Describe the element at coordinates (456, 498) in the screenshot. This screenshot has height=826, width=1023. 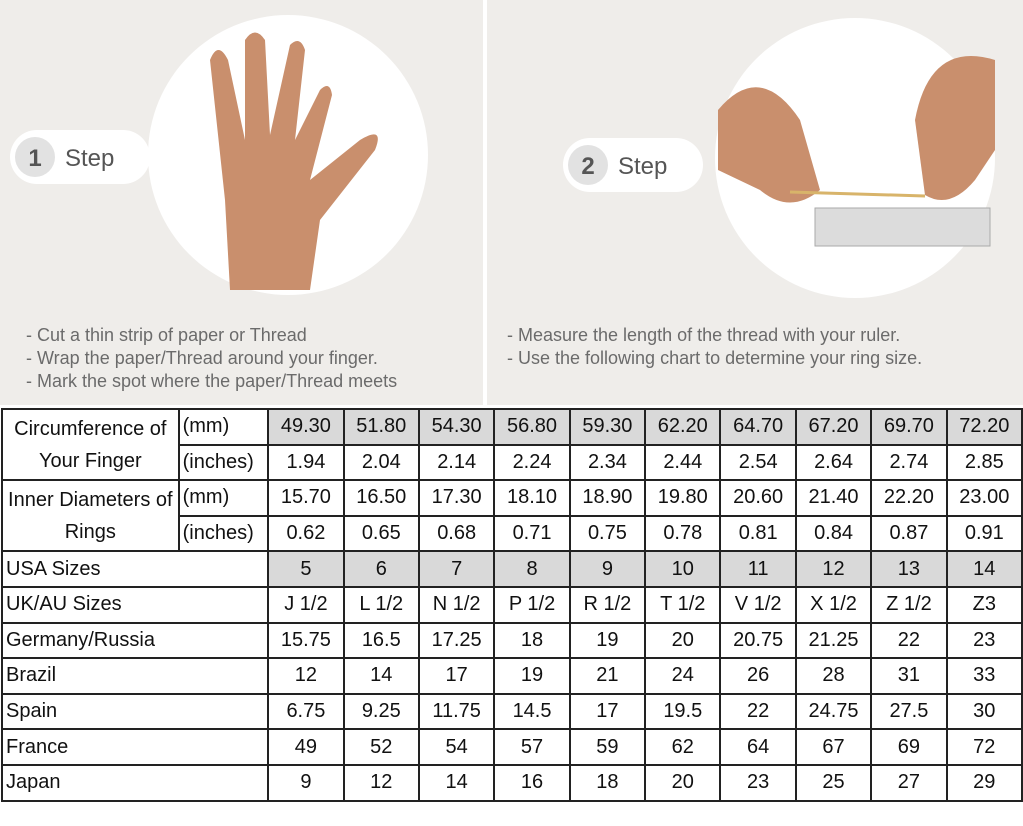
I see `cell: 17.30` at that location.